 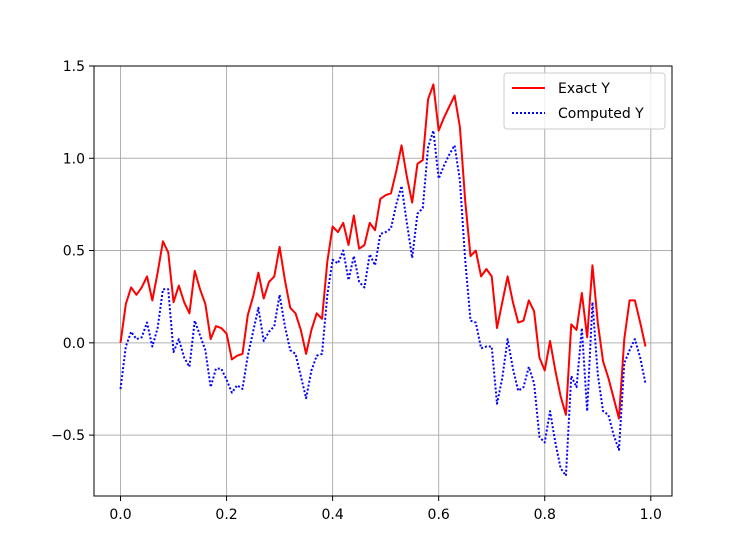 I want to click on x-tick-label: 0.0, so click(x=120, y=515).